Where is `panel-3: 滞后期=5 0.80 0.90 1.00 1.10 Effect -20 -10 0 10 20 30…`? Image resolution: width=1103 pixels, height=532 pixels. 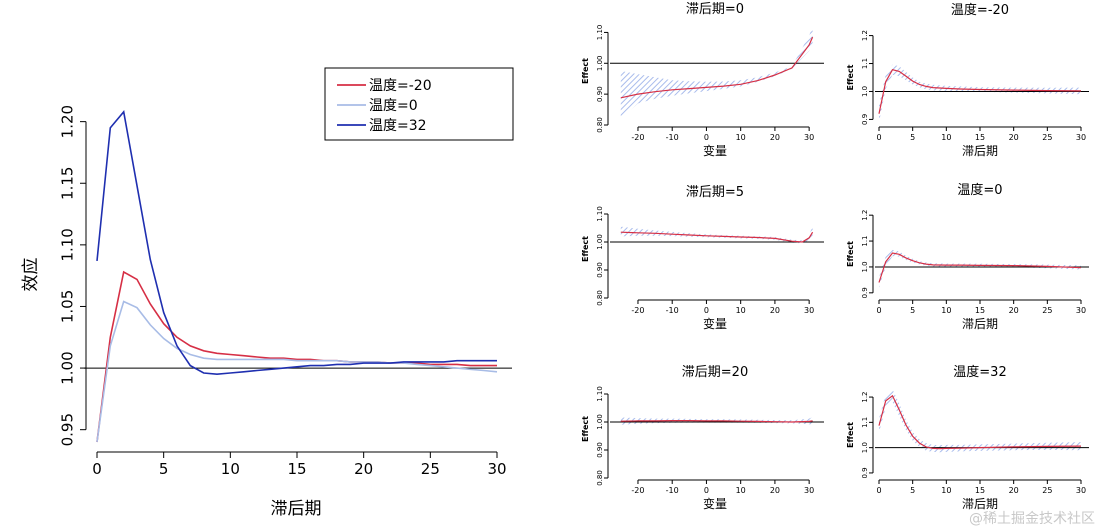 panel-3: 滞后期=5 0.80 0.90 1.00 1.10 Effect -20 -10 0 10 20 30… is located at coordinates (702, 258).